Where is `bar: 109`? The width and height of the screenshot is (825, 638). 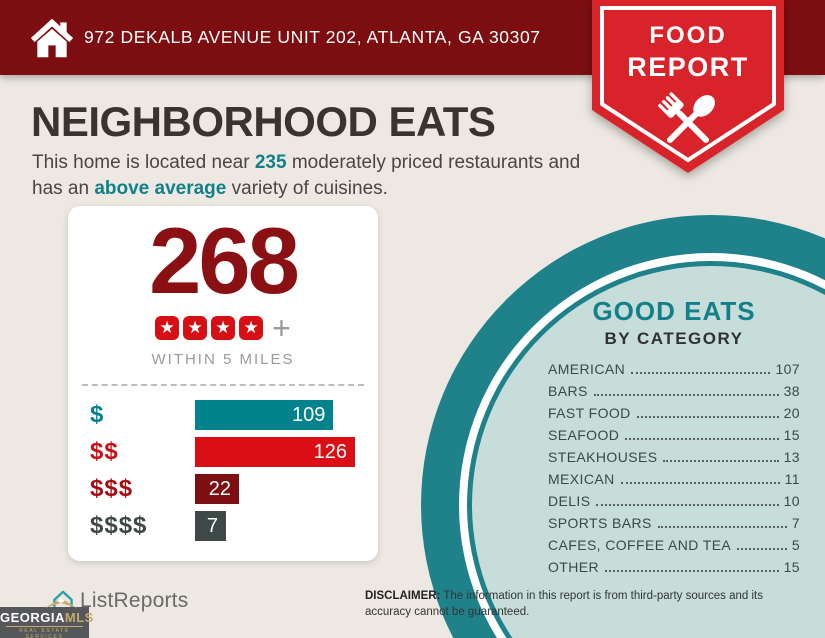 bar: 109 is located at coordinates (264, 415).